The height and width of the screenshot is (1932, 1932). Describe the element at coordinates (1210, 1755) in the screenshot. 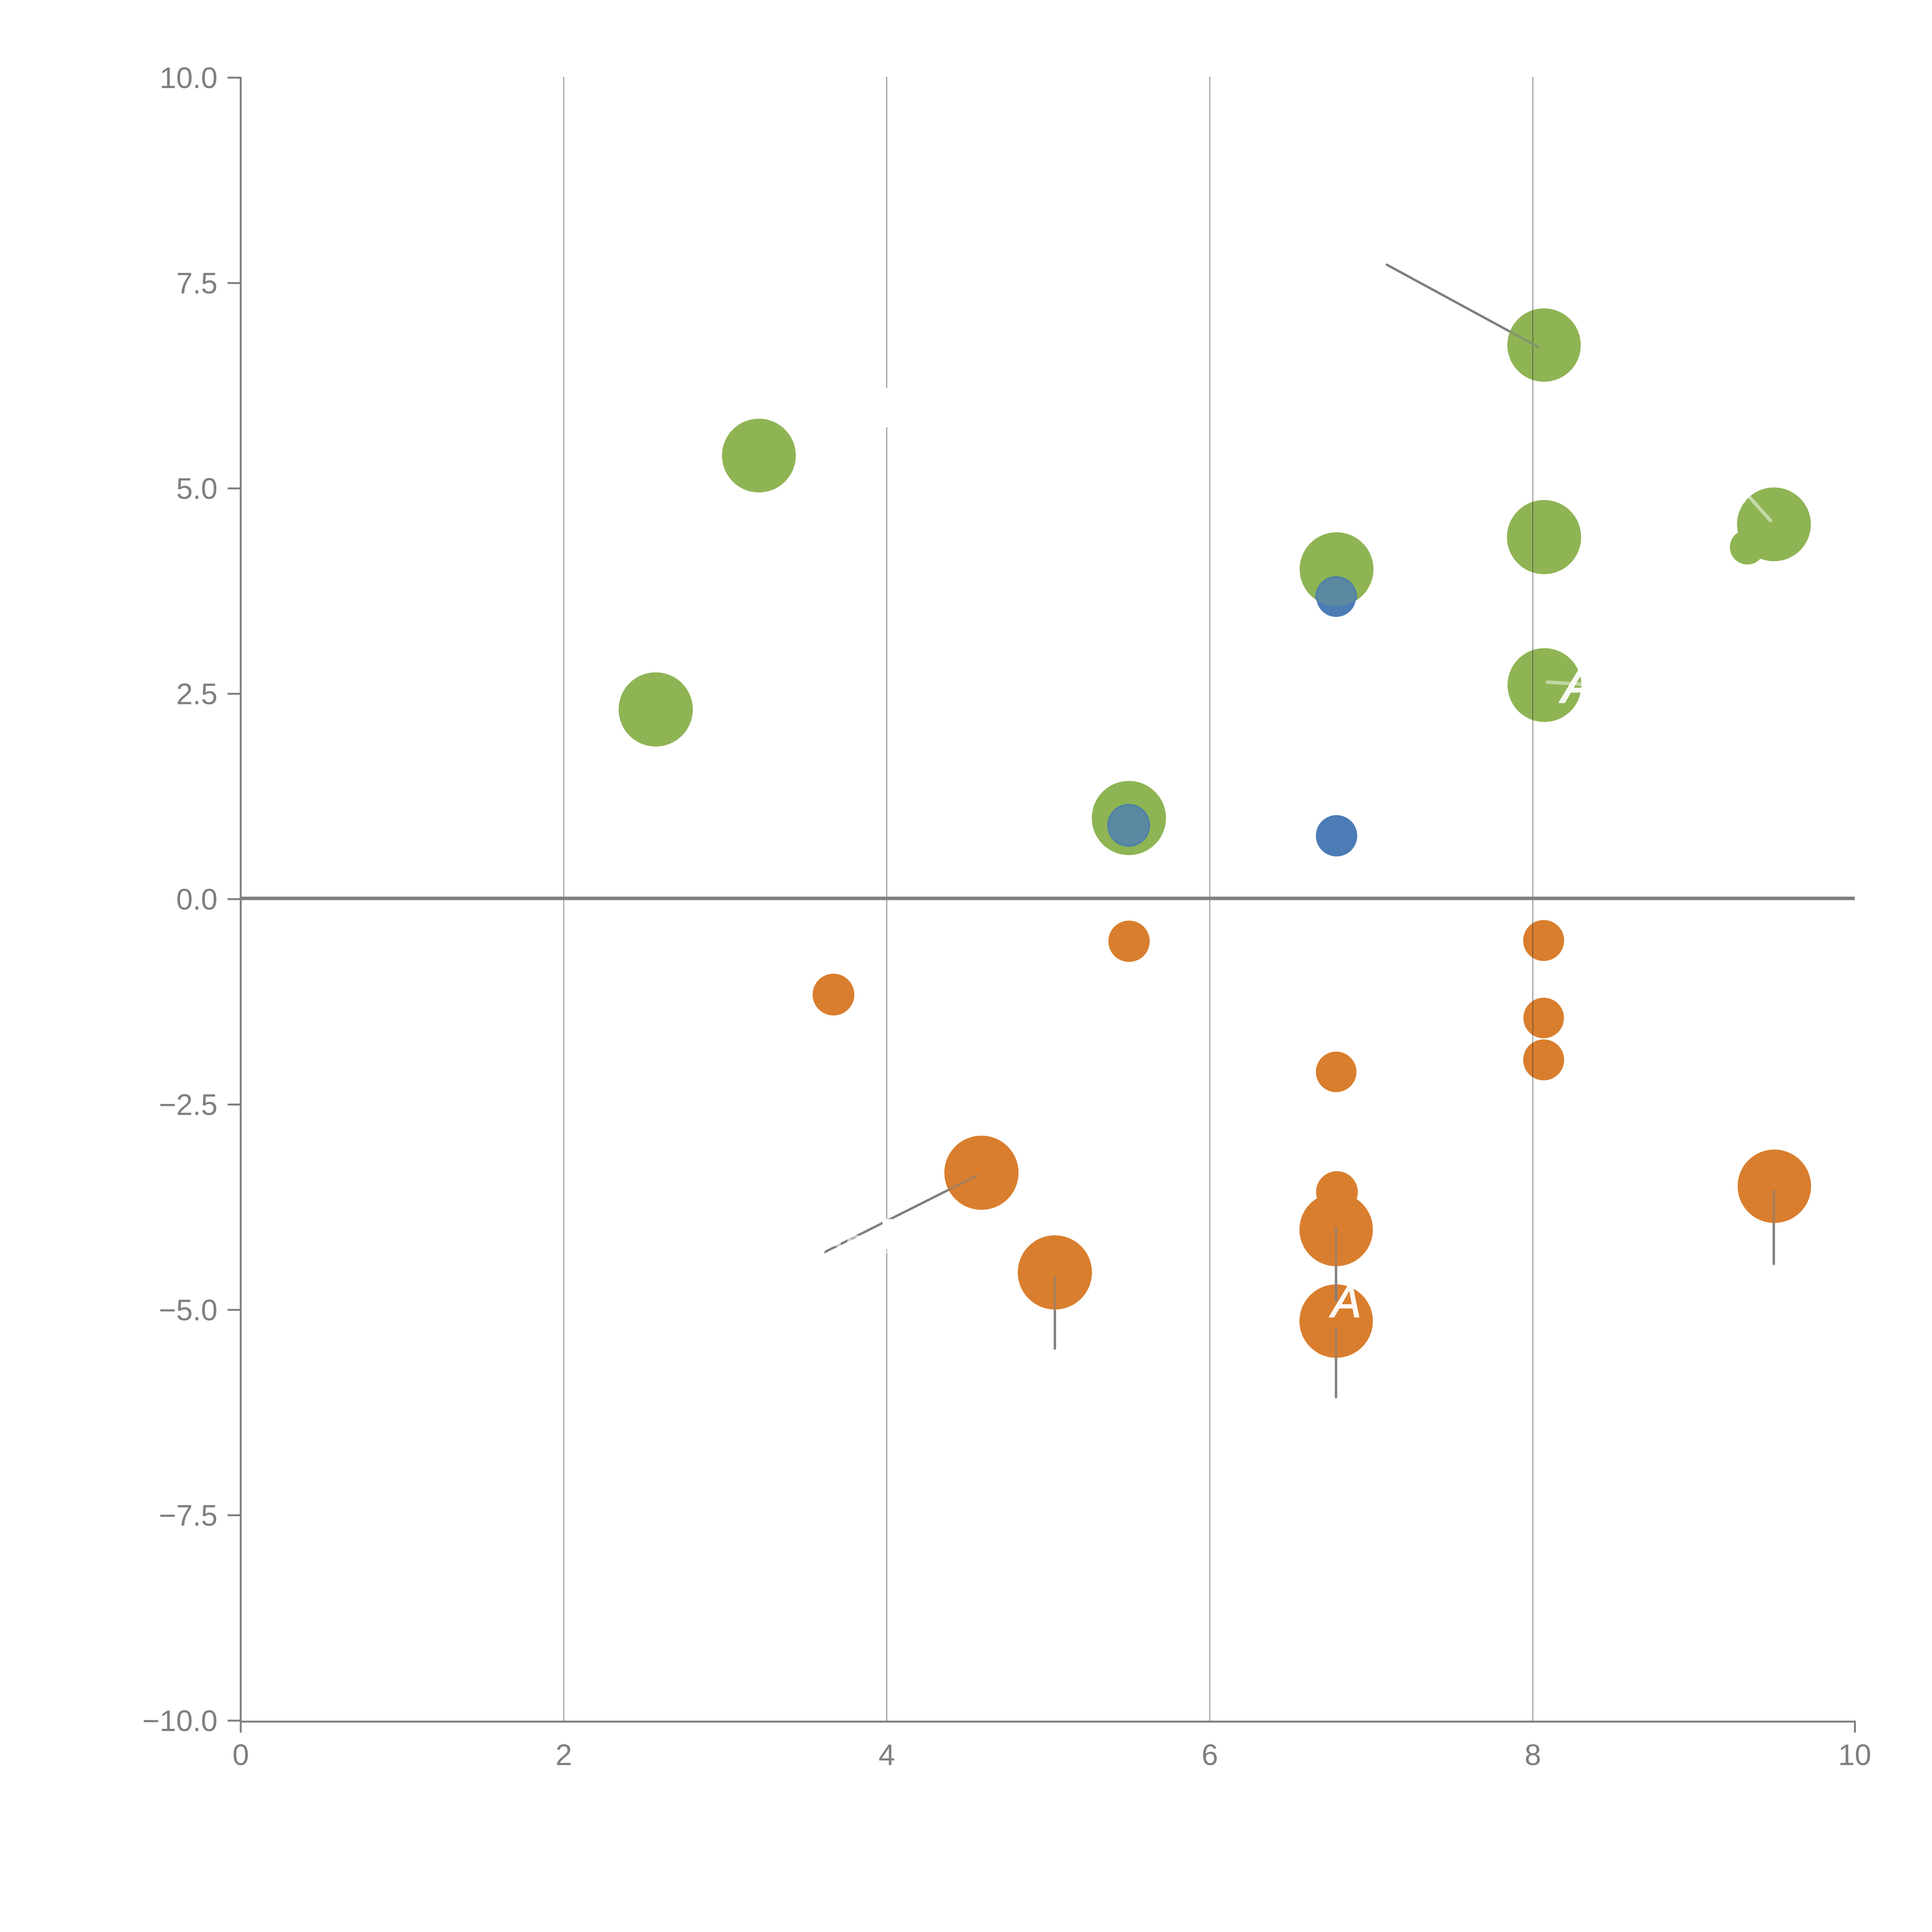

I see `svg-text: 6` at that location.